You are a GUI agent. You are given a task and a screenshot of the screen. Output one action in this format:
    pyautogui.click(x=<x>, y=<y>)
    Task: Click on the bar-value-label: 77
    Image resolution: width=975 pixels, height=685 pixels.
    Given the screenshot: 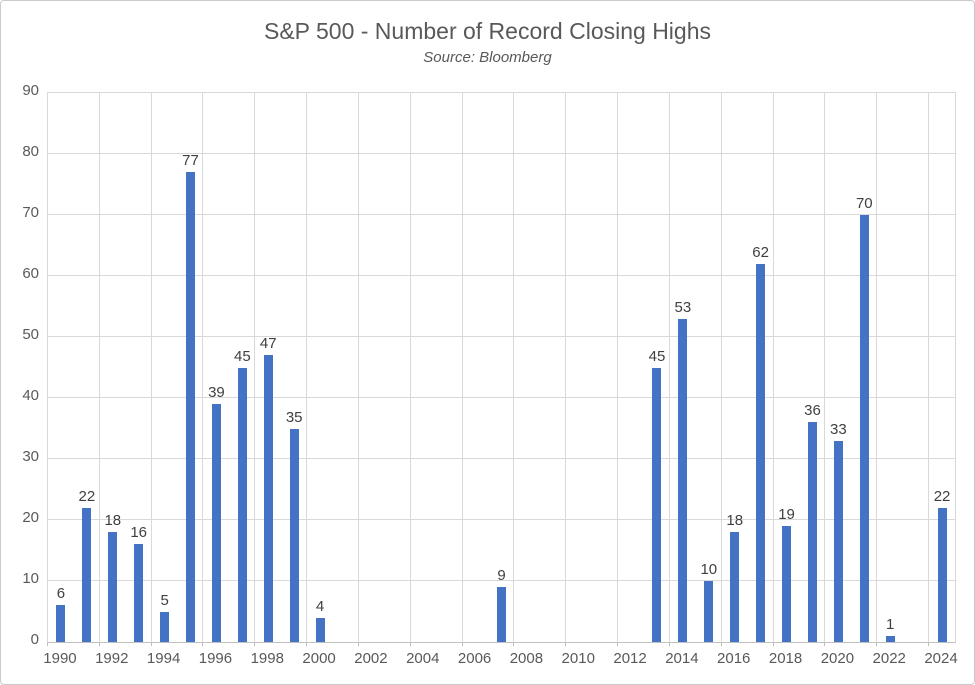 What is the action you would take?
    pyautogui.click(x=190, y=161)
    